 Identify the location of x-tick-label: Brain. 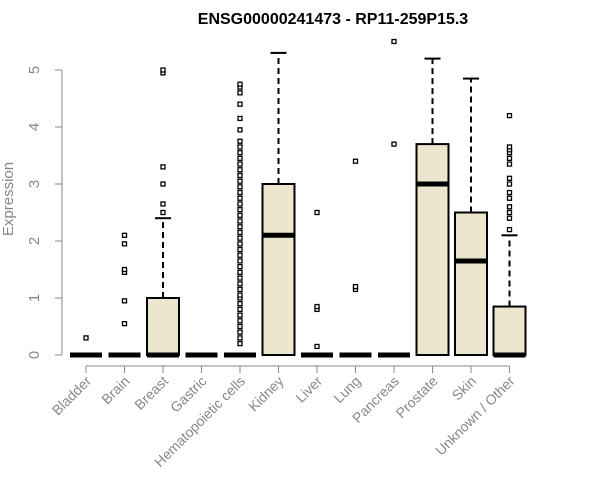
(115, 390).